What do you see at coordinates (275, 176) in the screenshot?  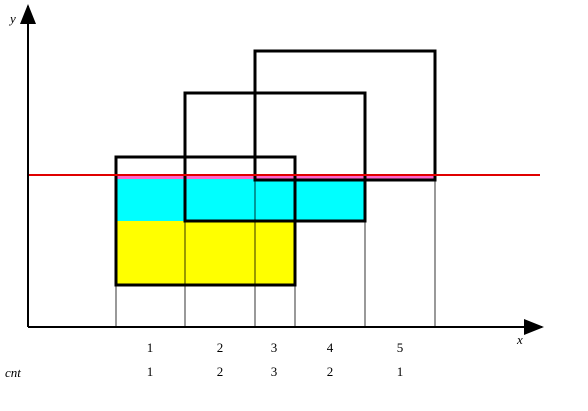 I see `magenta-strip` at bounding box center [275, 176].